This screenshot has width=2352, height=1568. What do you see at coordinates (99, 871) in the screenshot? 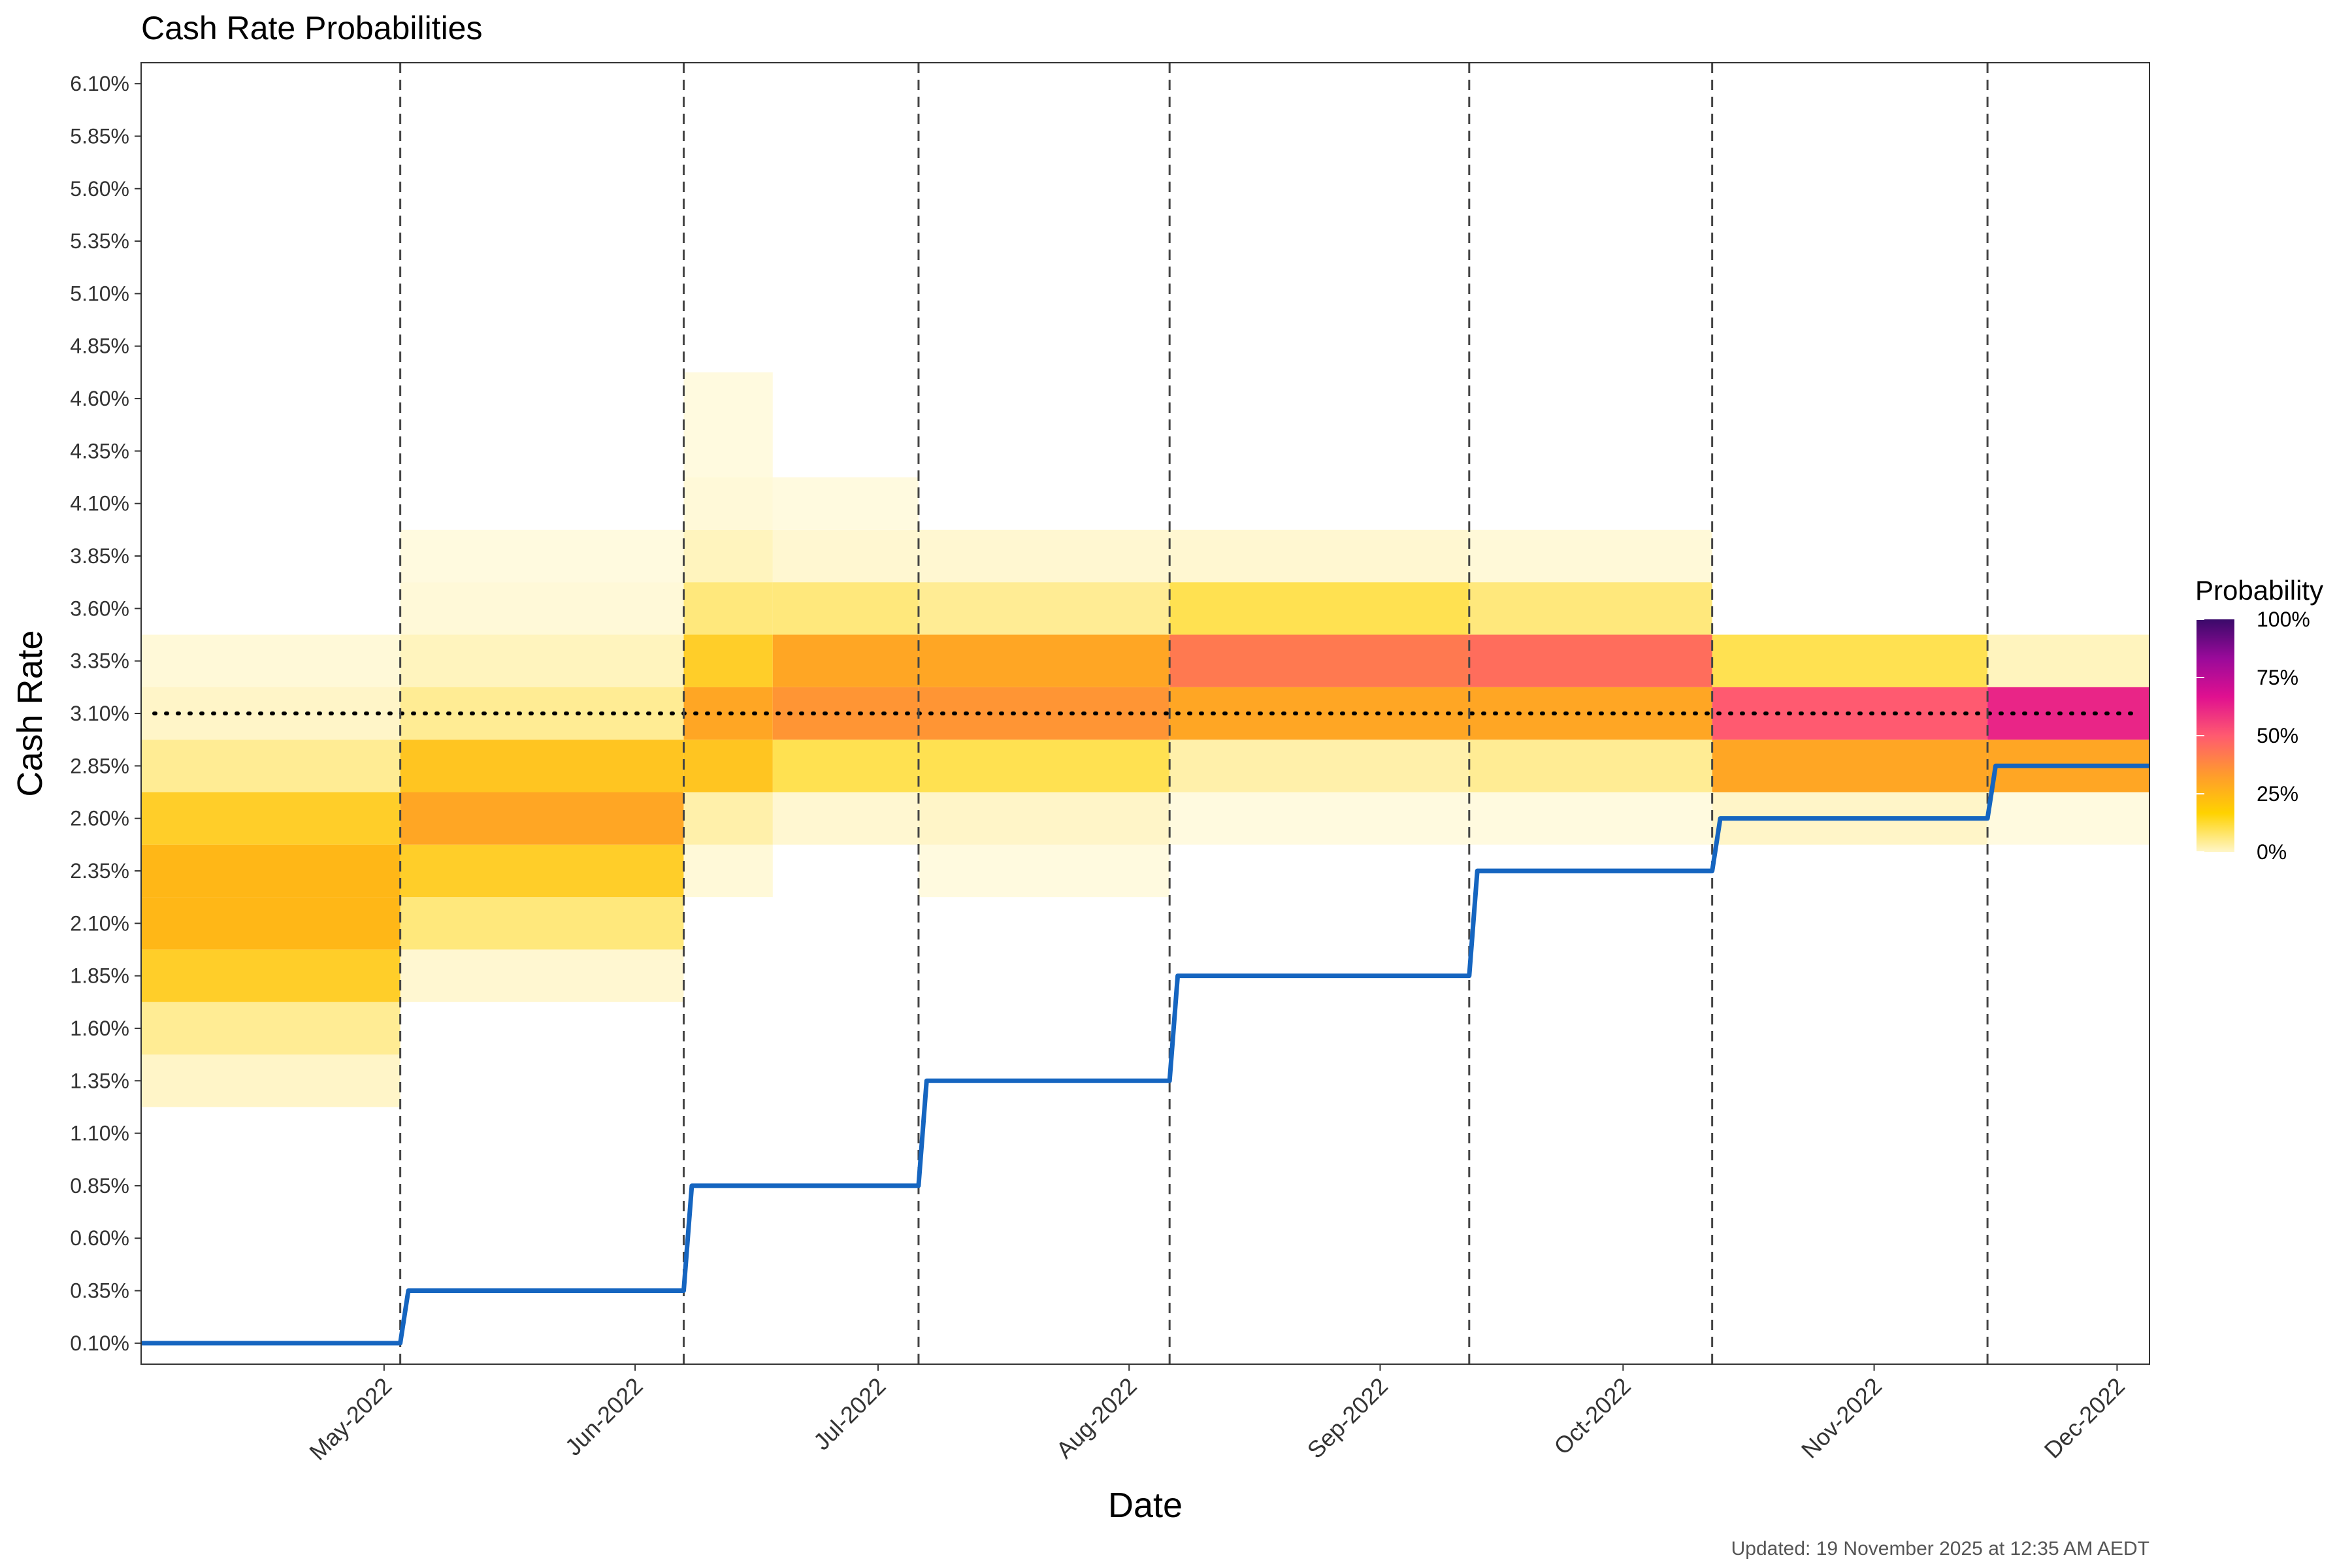
I see `y-tick-label: 2.35%` at bounding box center [99, 871].